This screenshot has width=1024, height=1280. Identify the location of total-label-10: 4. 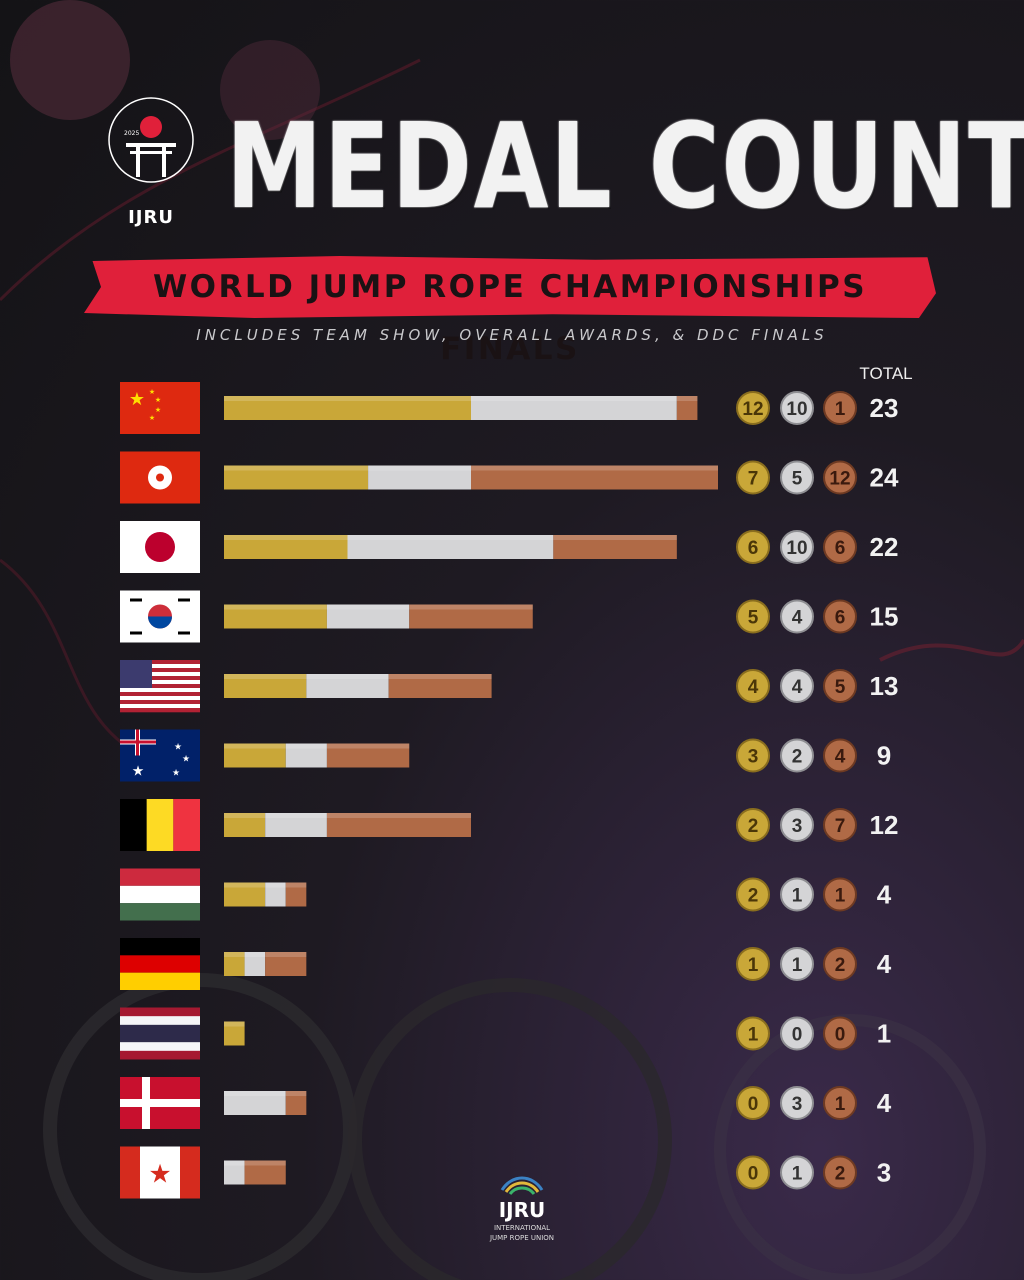
(884, 1103).